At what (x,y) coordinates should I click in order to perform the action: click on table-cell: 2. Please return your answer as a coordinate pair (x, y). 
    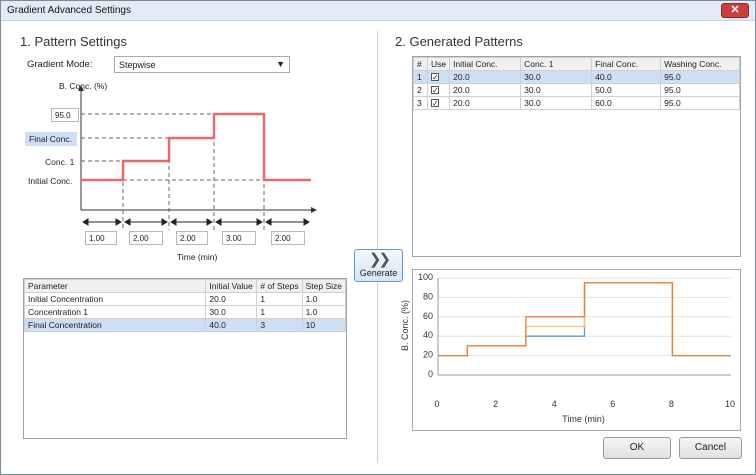
    Looking at the image, I should click on (420, 90).